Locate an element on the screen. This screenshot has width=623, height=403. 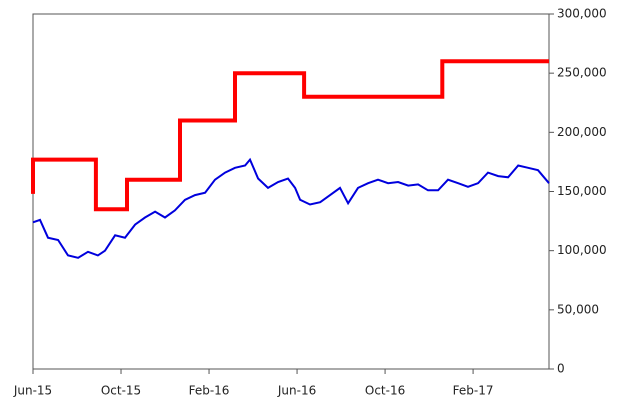
y-tick-label: 250,000 is located at coordinates (582, 73).